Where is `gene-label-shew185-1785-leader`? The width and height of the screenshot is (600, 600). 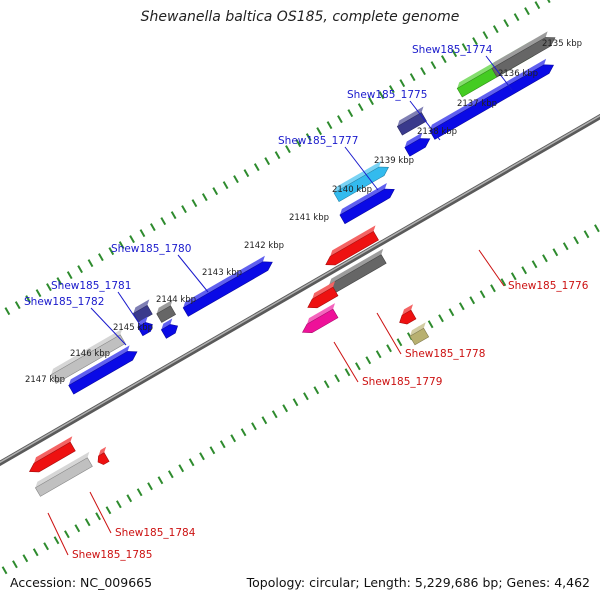 gene-label-shew185-1785-leader is located at coordinates (58, 534).